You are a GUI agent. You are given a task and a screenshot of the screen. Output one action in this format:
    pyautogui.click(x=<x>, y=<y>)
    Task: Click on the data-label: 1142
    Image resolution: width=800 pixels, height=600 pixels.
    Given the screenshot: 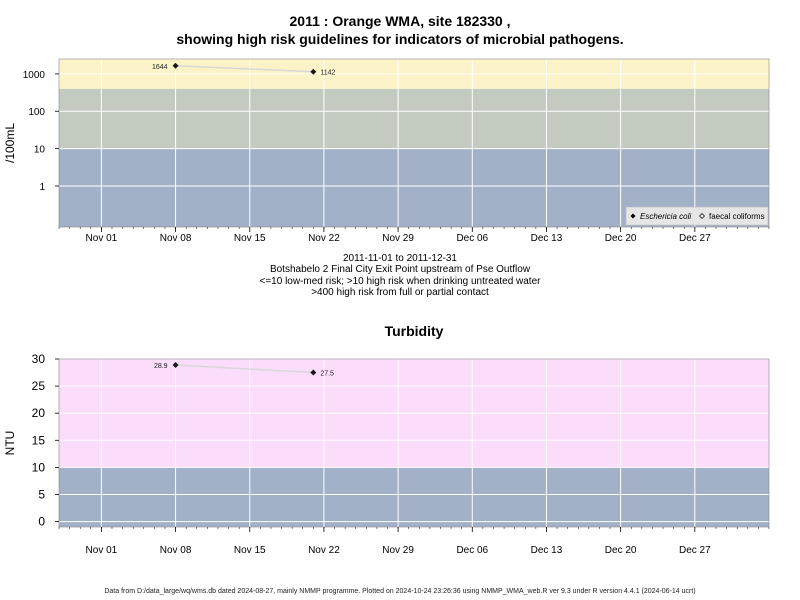 What is the action you would take?
    pyautogui.click(x=327, y=73)
    